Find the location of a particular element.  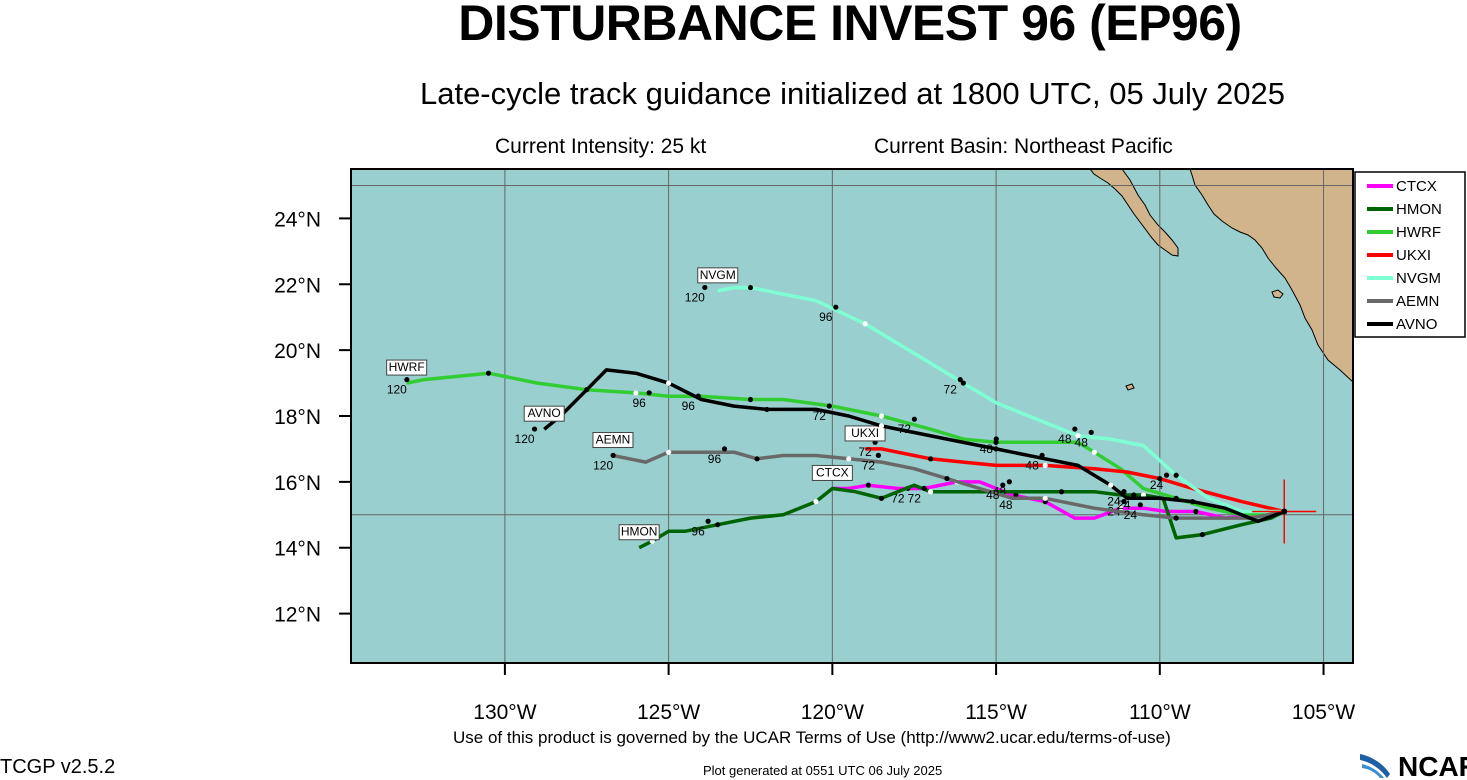

baja-california-land is located at coordinates (1134, 213).